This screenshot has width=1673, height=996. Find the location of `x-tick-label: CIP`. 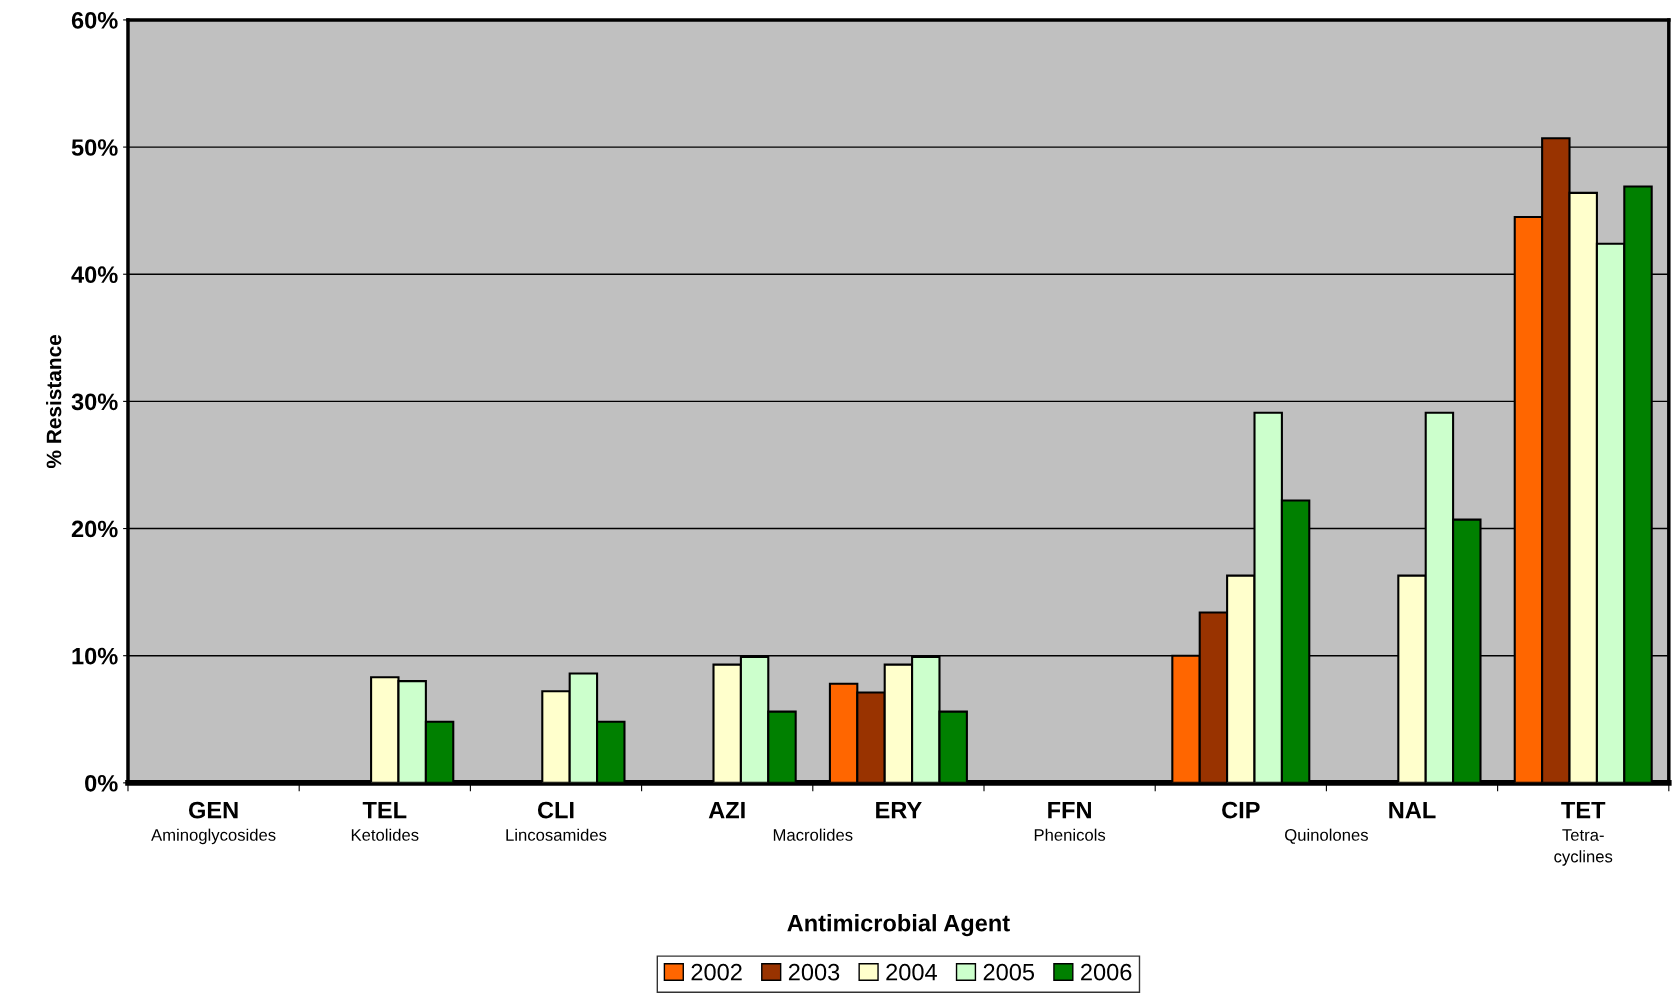

x-tick-label: CIP is located at coordinates (1241, 810).